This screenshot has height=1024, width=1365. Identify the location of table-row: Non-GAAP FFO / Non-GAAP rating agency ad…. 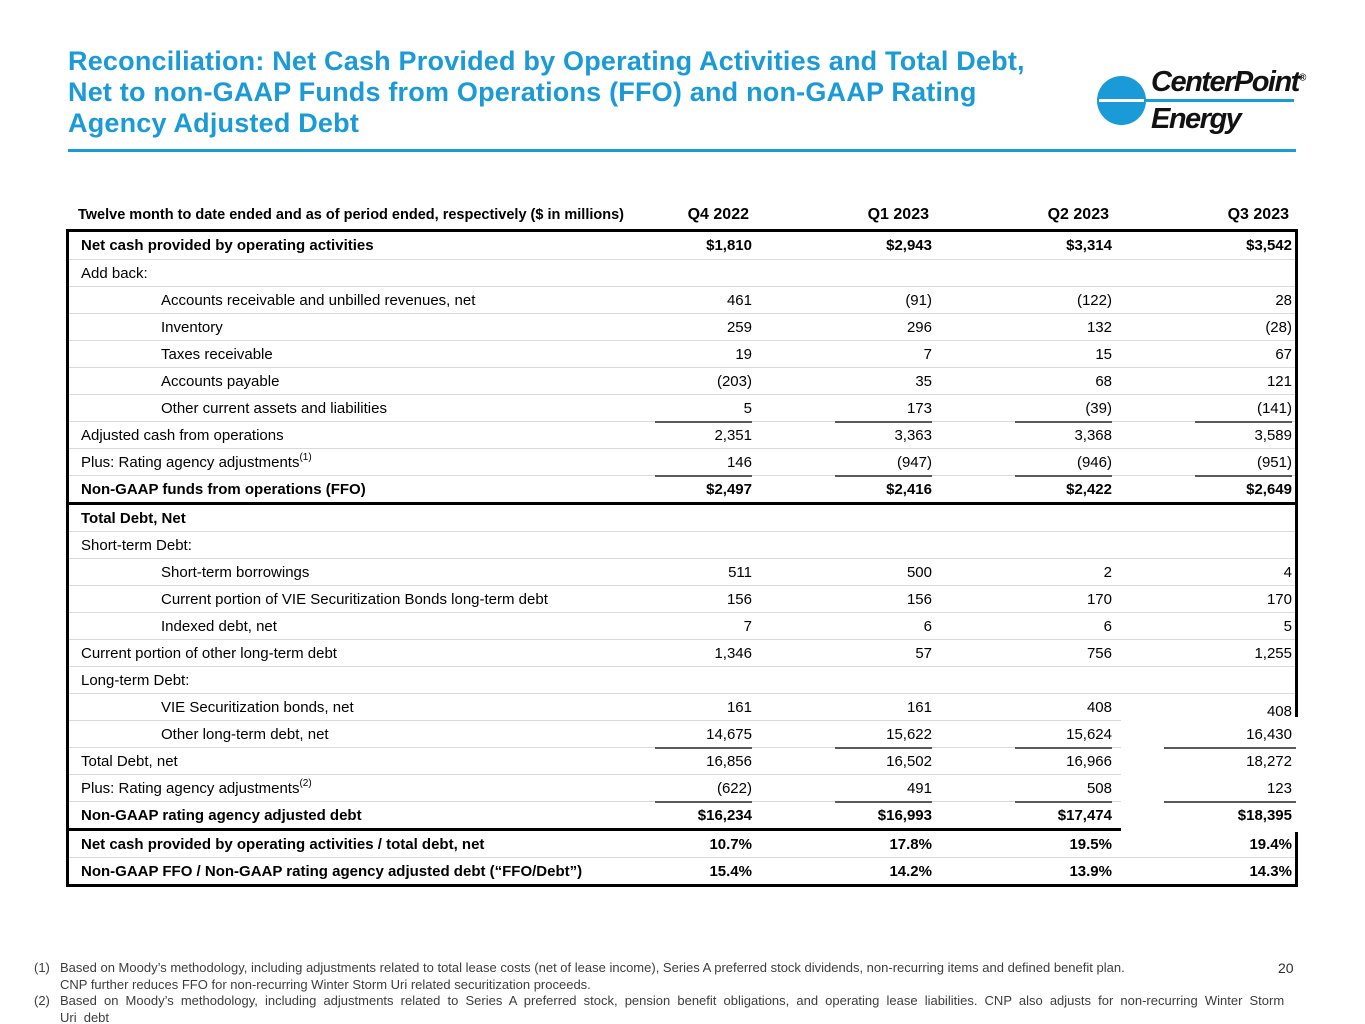
(682, 870).